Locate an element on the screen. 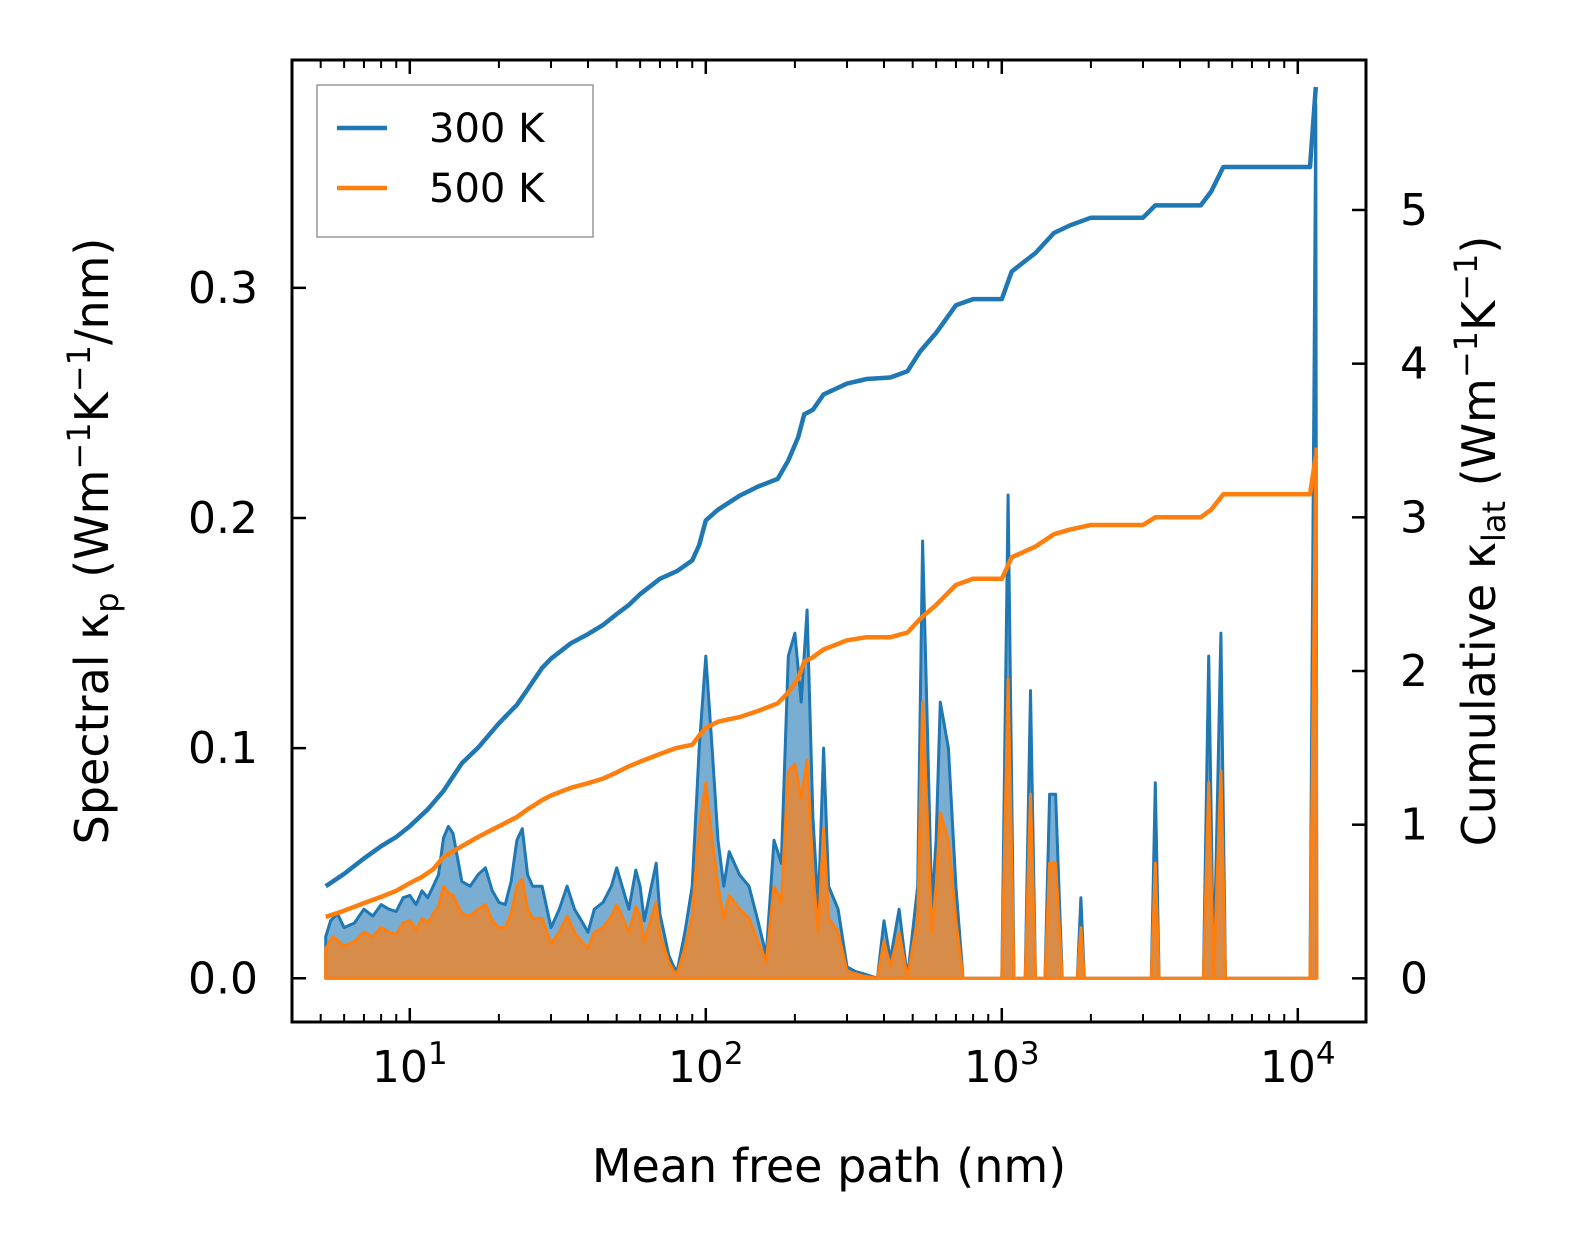  y-right-tick-label: 2 is located at coordinates (1414, 671).